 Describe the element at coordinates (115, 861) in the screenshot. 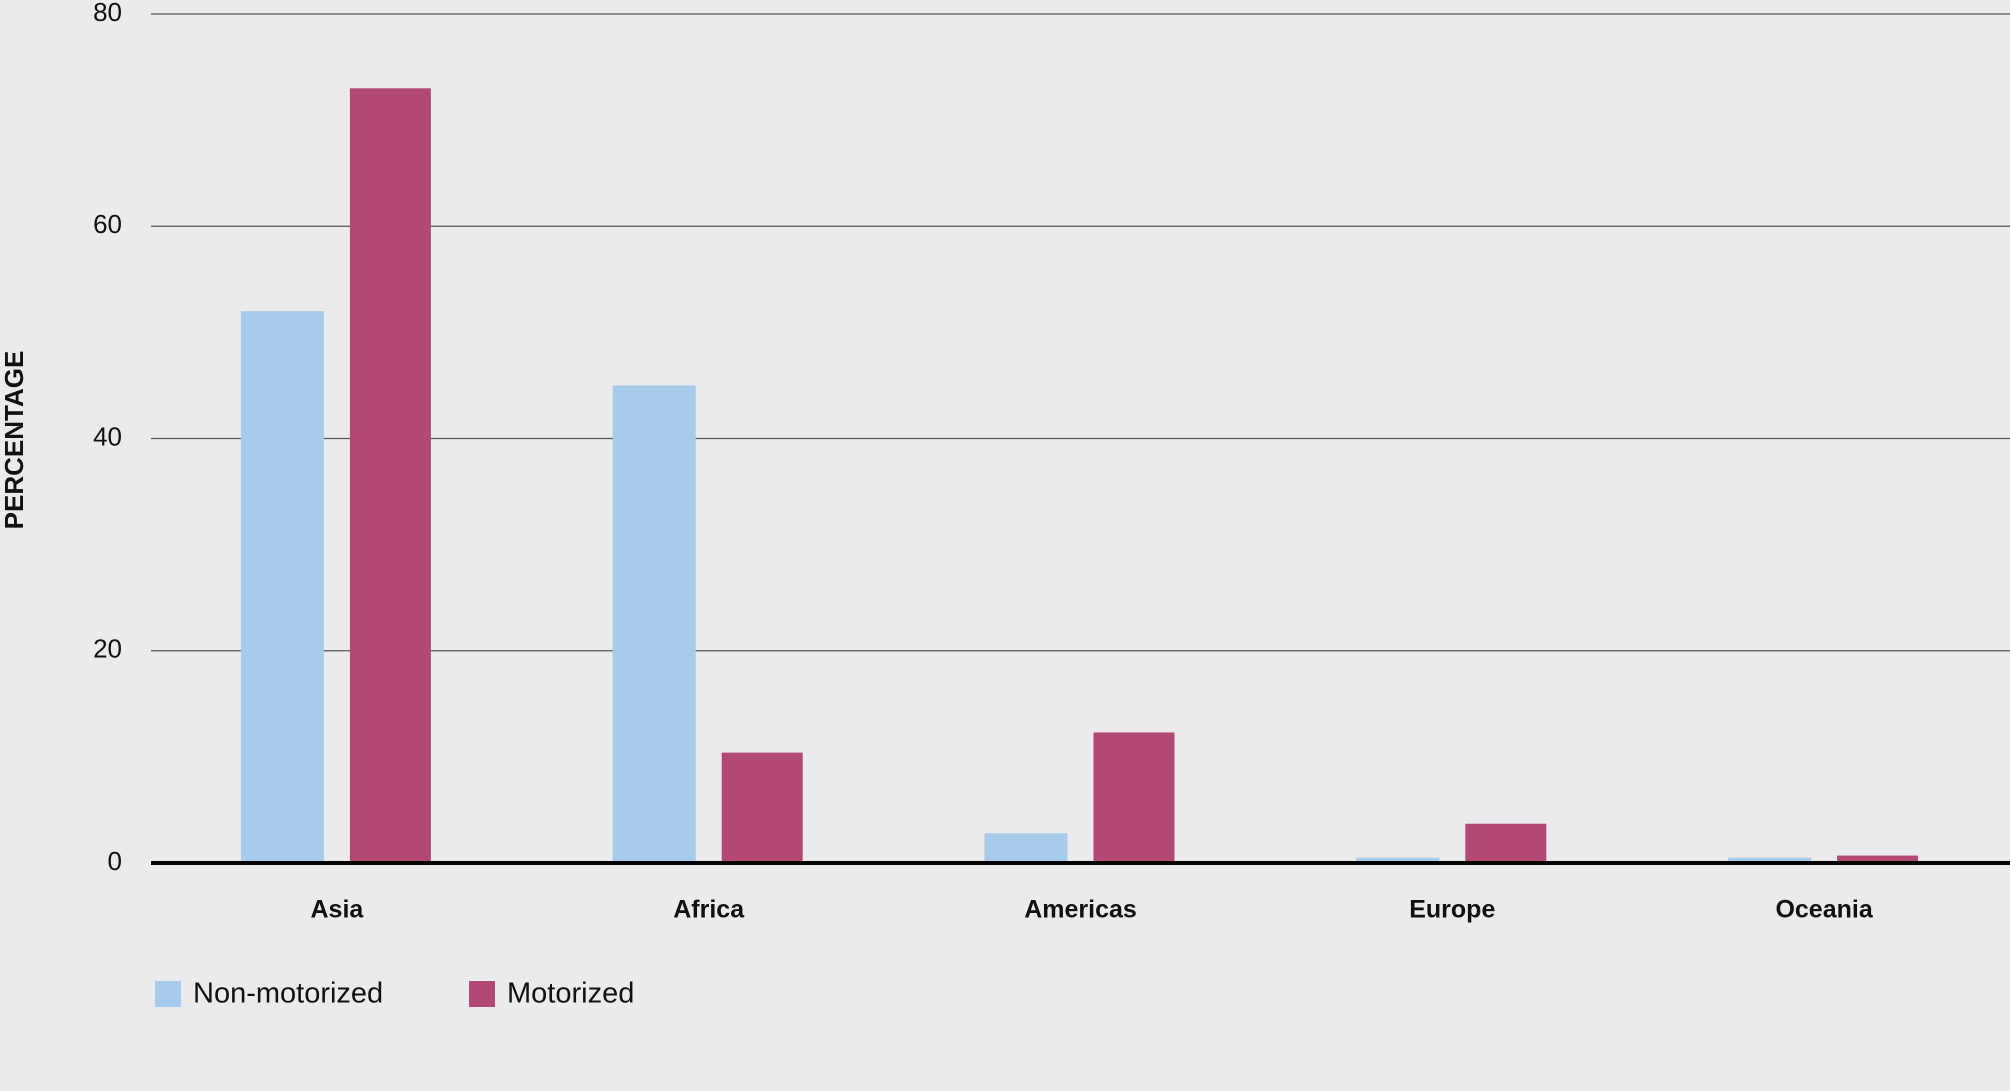

I see `y-tick-label: 0` at that location.